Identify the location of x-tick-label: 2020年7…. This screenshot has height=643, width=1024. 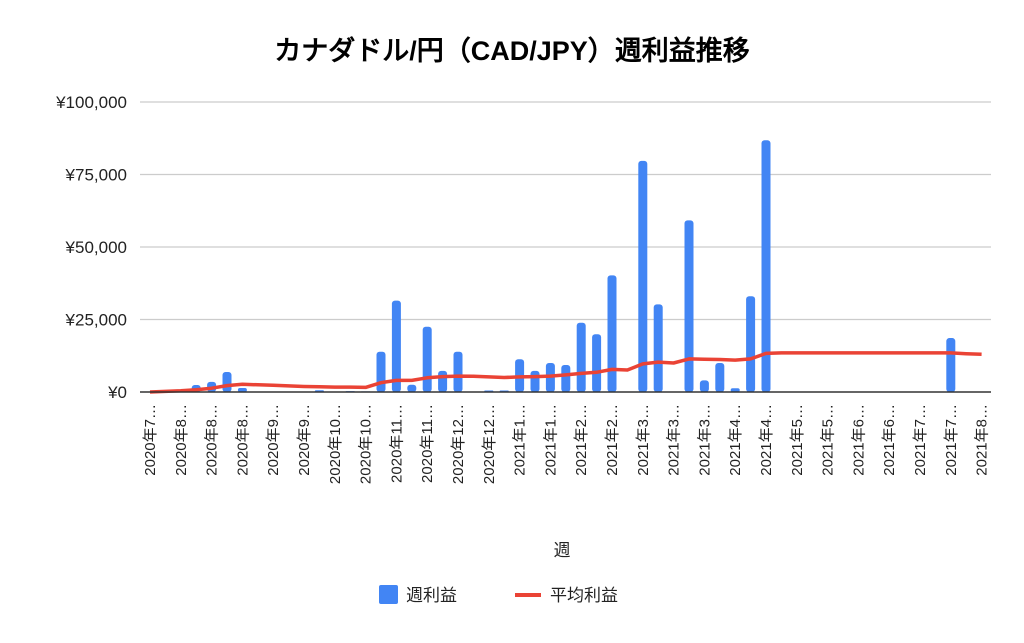
(150, 440).